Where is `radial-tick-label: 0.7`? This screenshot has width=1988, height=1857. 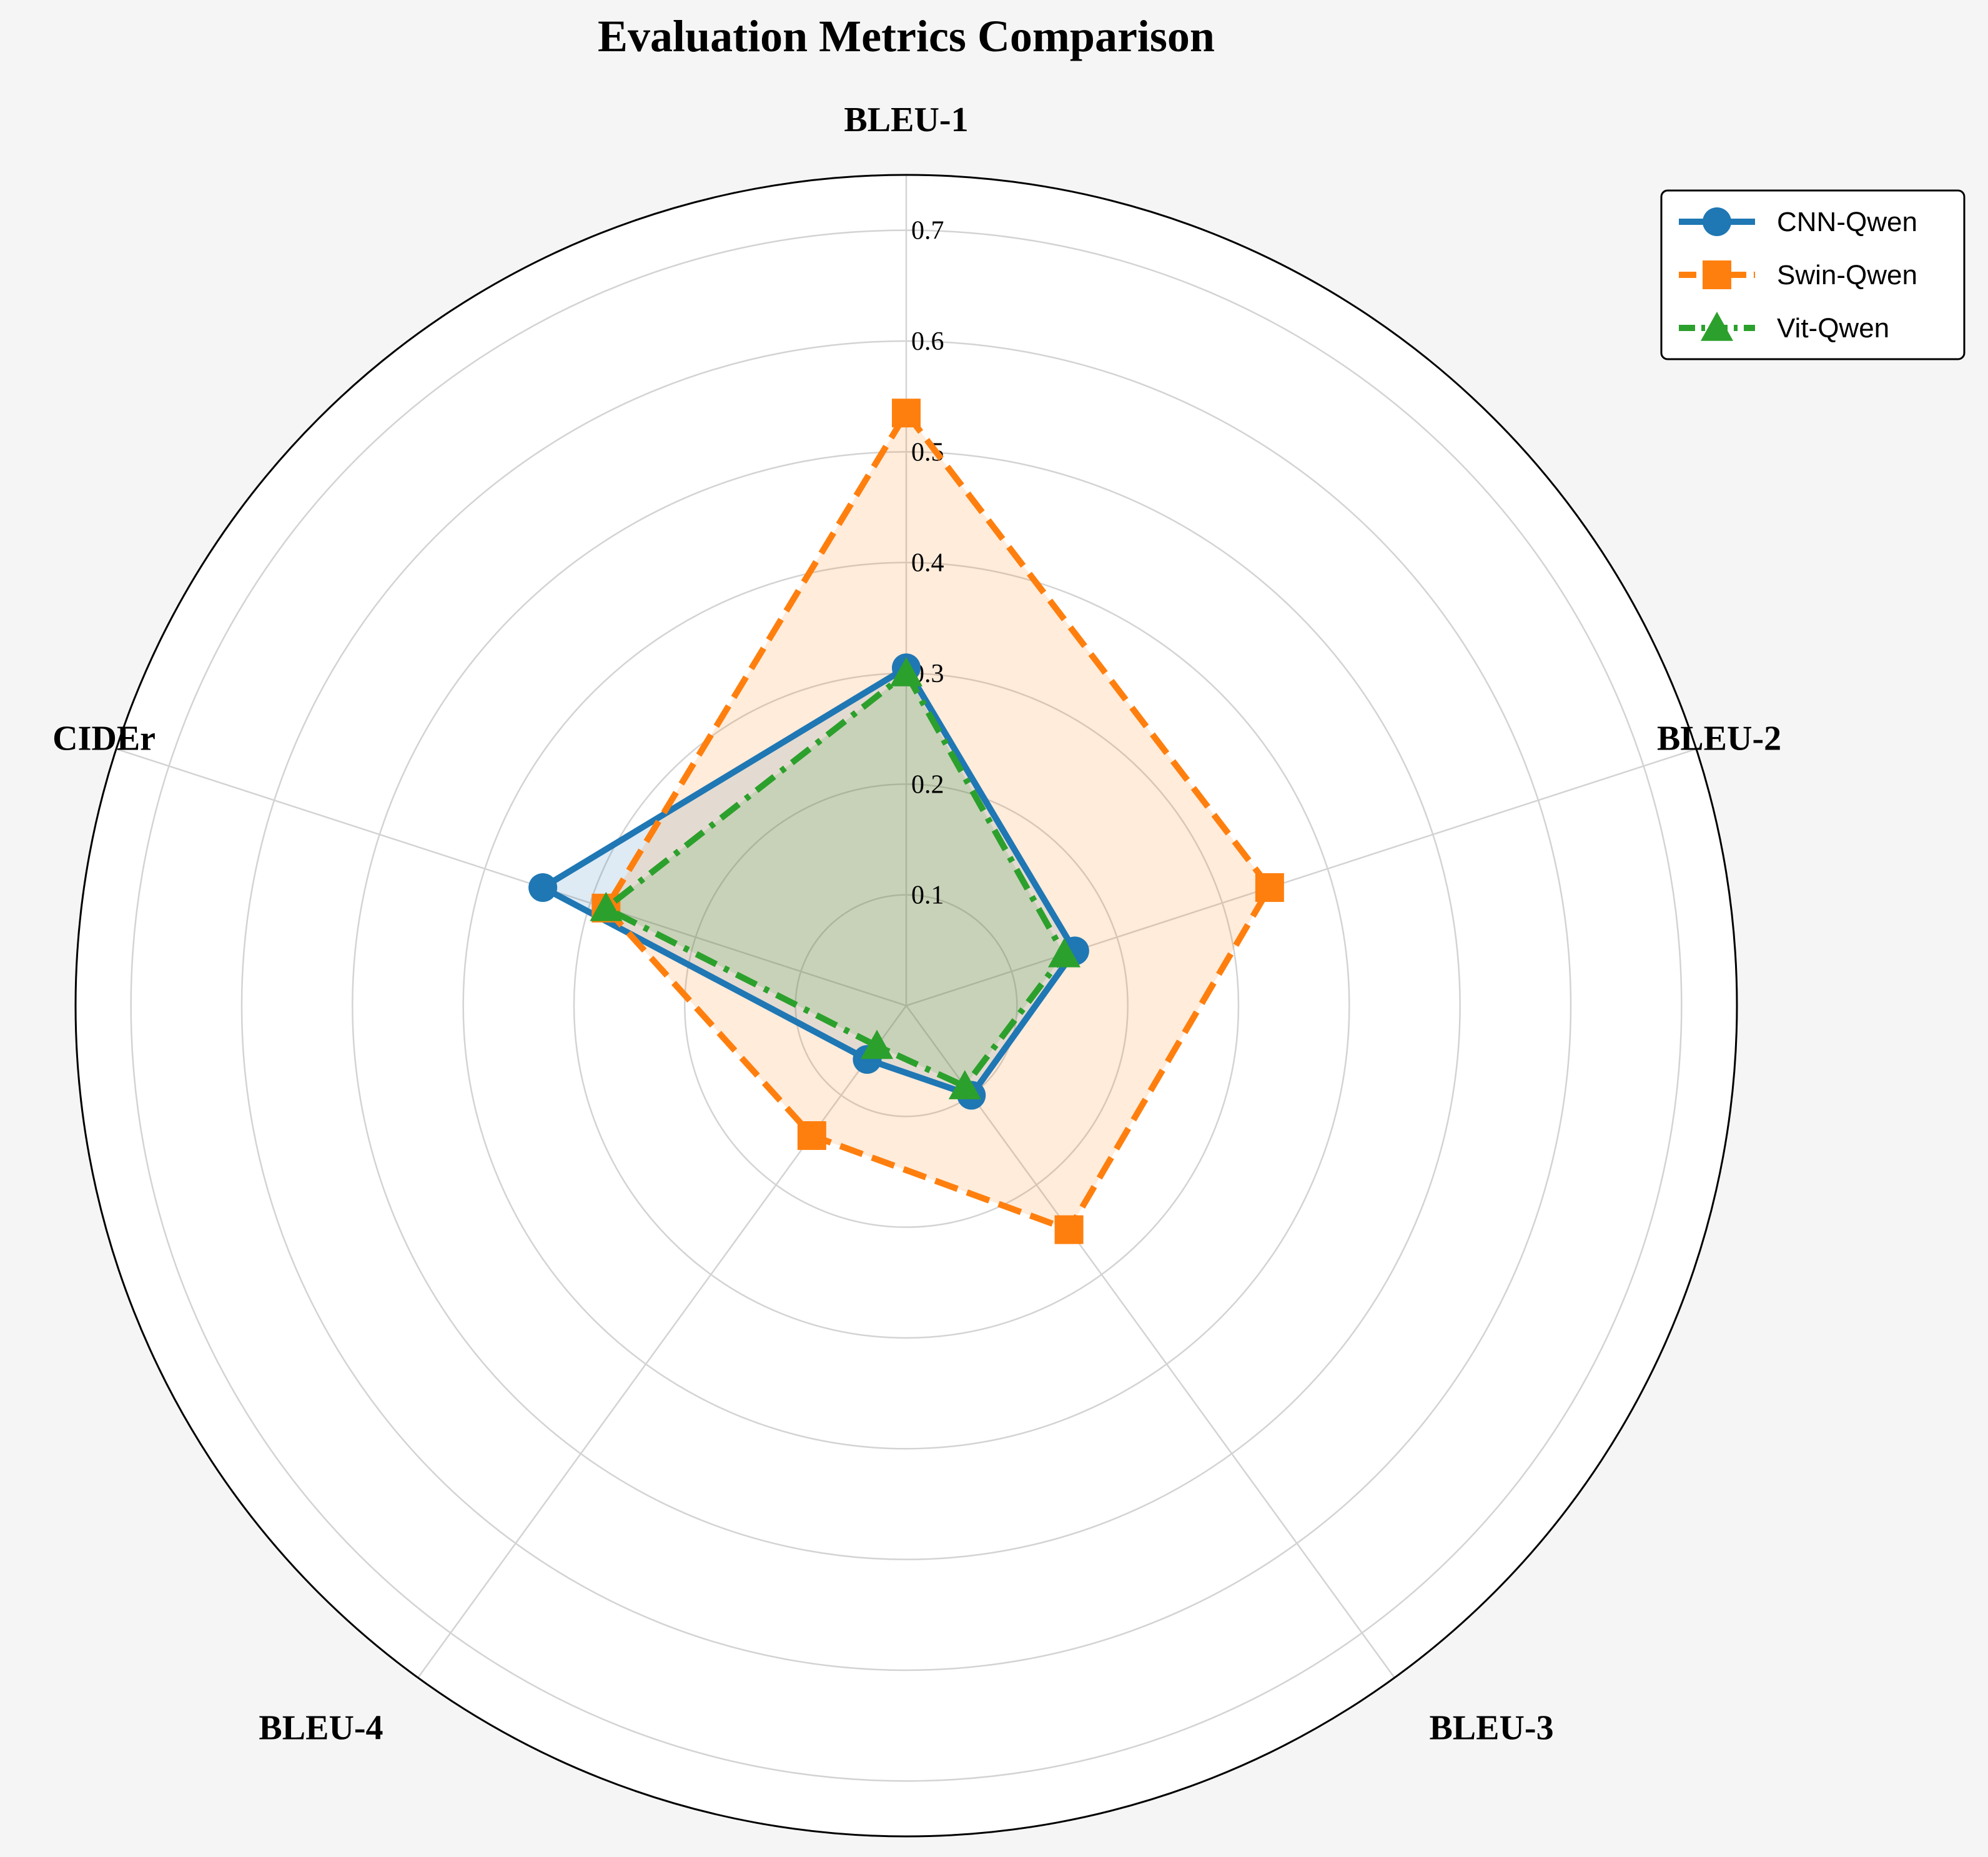 radial-tick-label: 0.7 is located at coordinates (927, 231).